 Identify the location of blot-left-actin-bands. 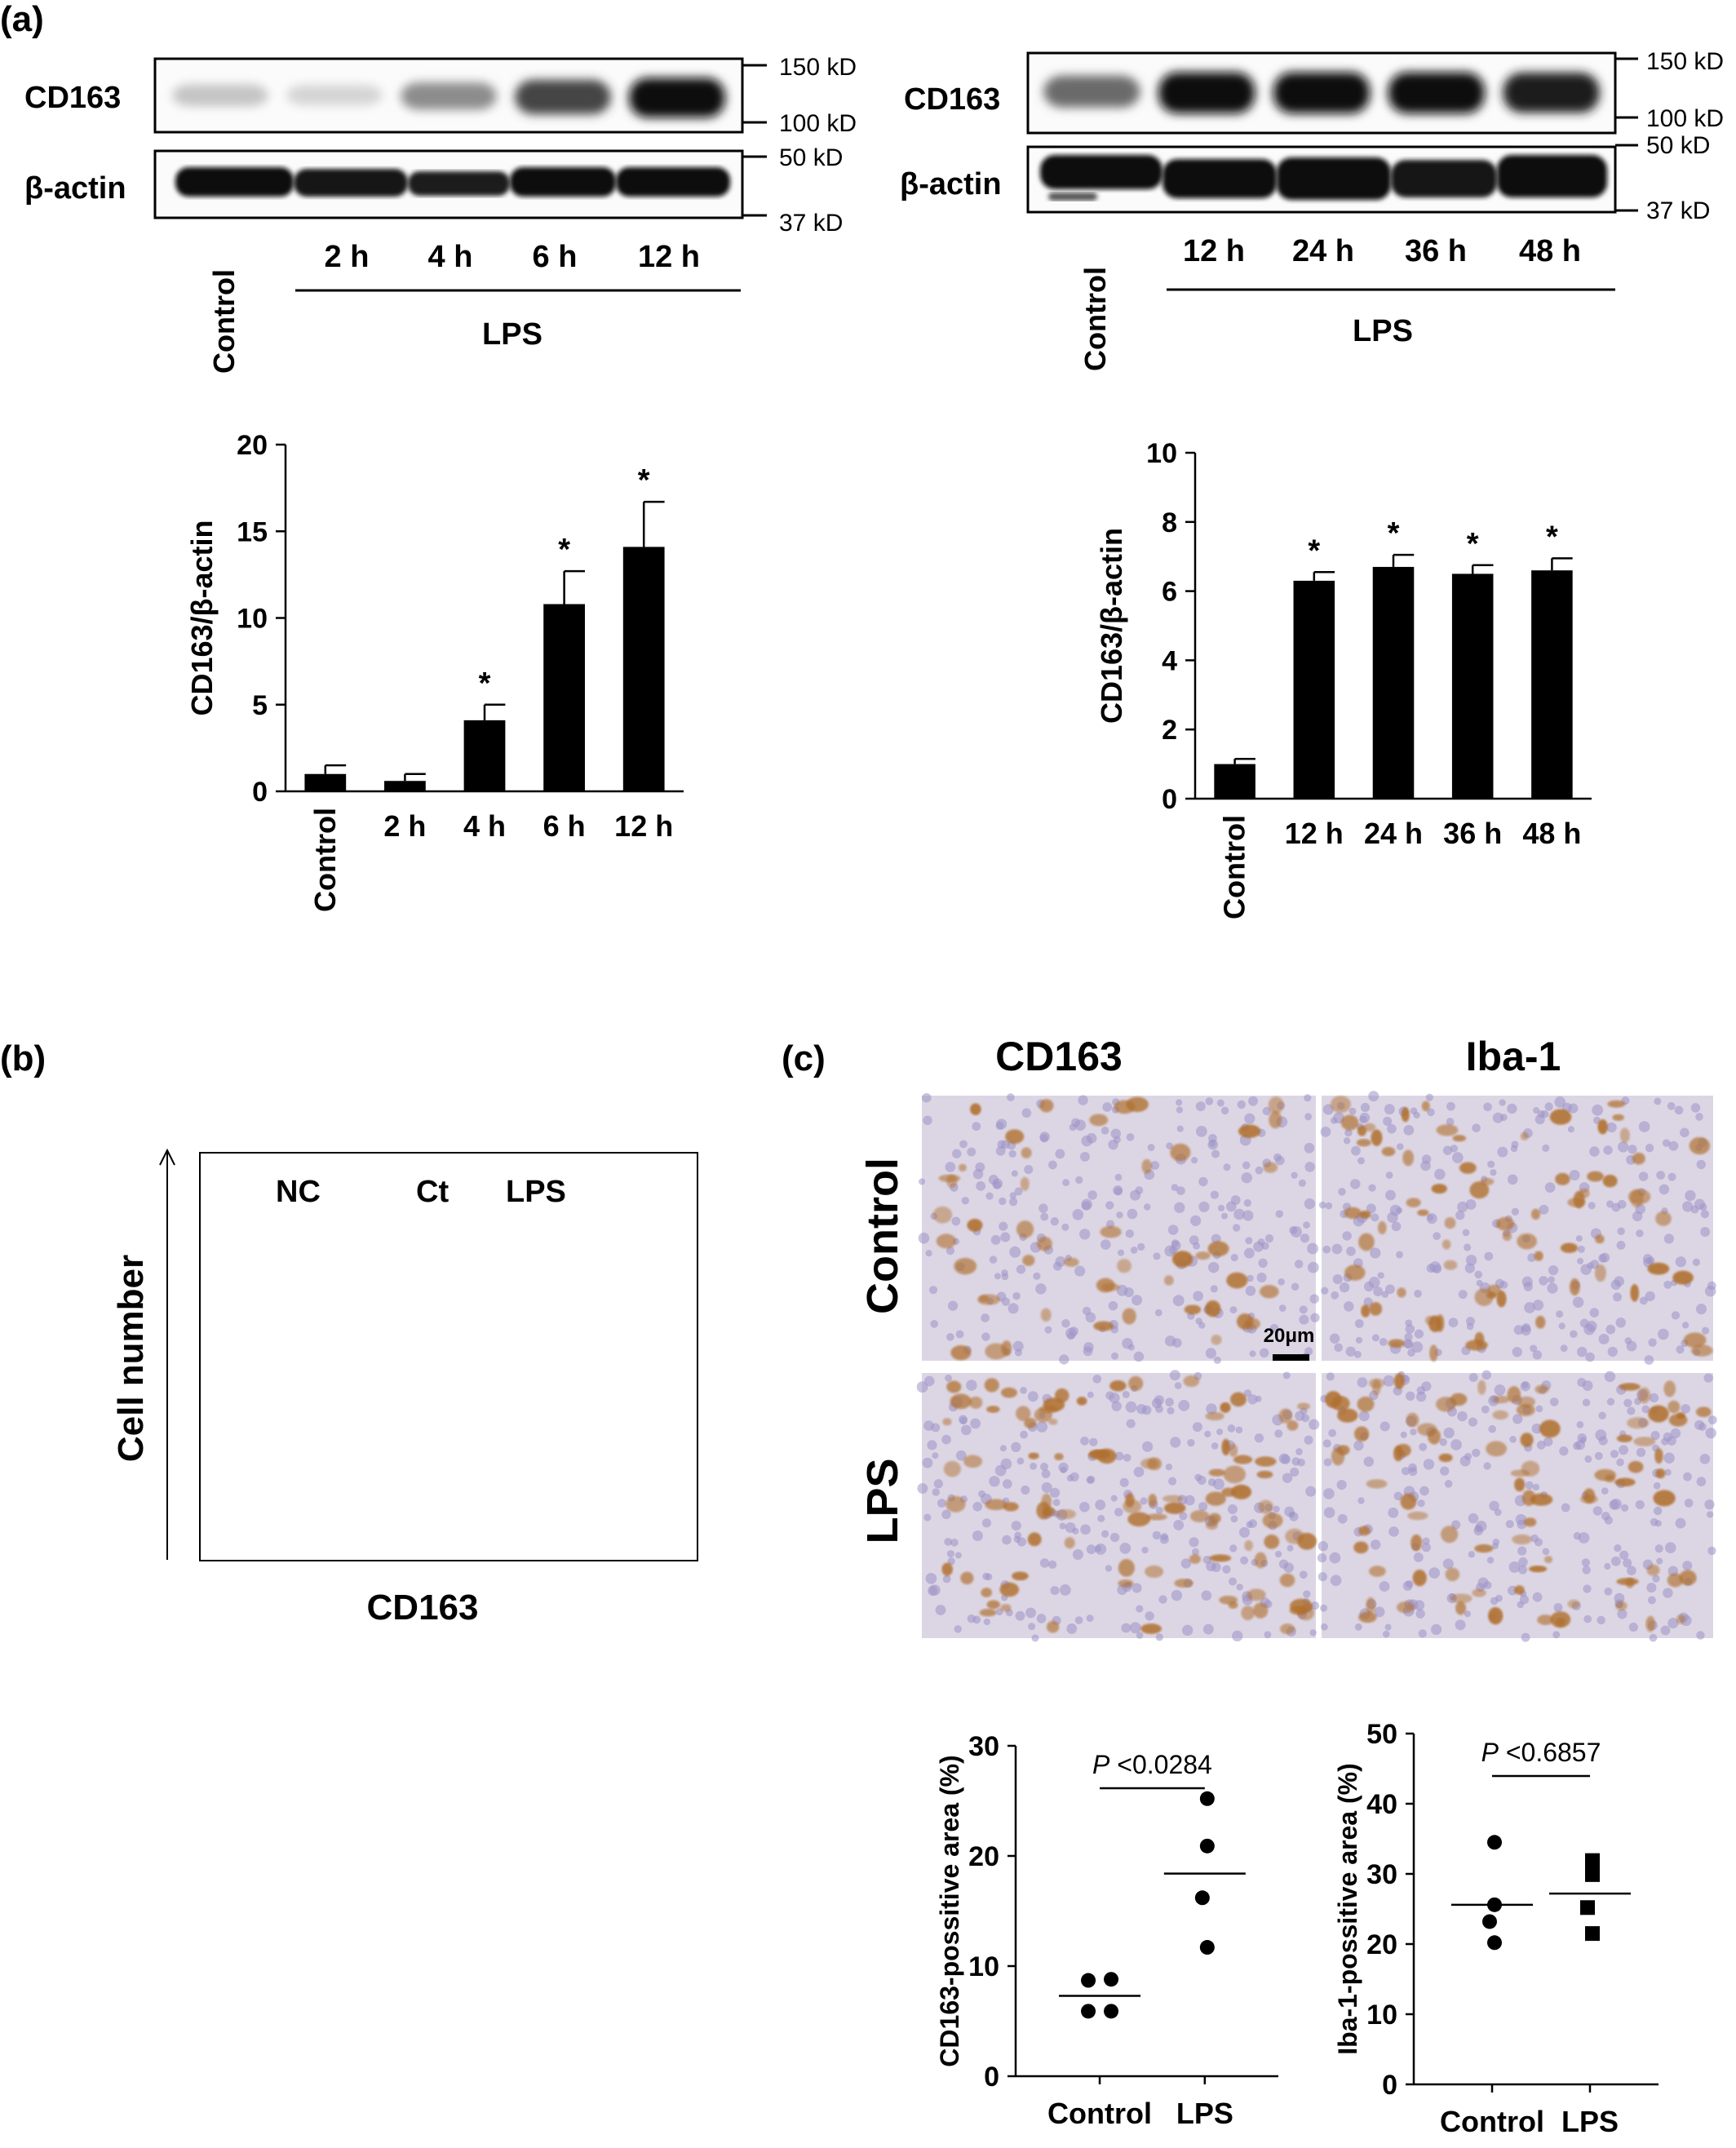
(453, 182).